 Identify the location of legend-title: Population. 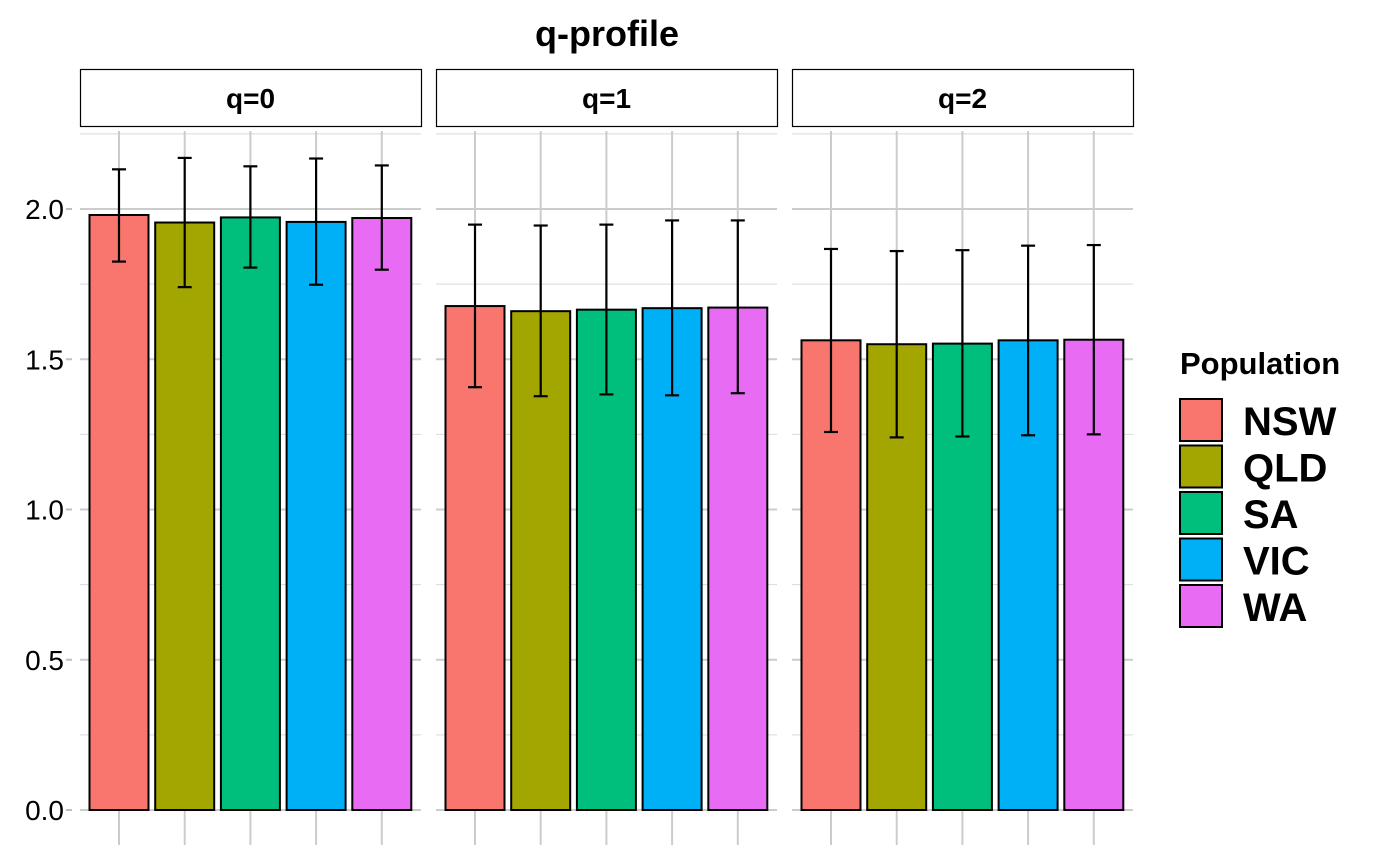
(1260, 363).